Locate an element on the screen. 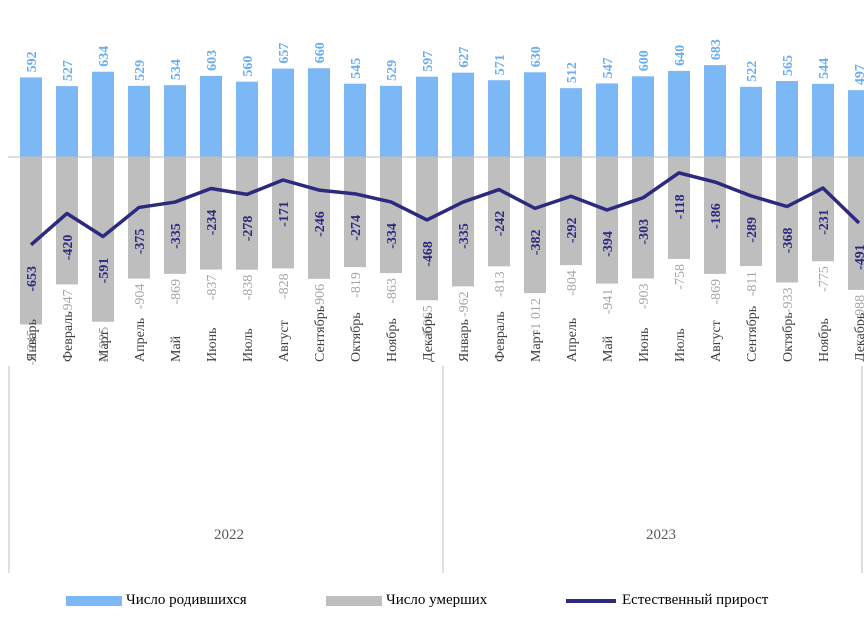  deaths-value-label: -813 is located at coordinates (500, 284).